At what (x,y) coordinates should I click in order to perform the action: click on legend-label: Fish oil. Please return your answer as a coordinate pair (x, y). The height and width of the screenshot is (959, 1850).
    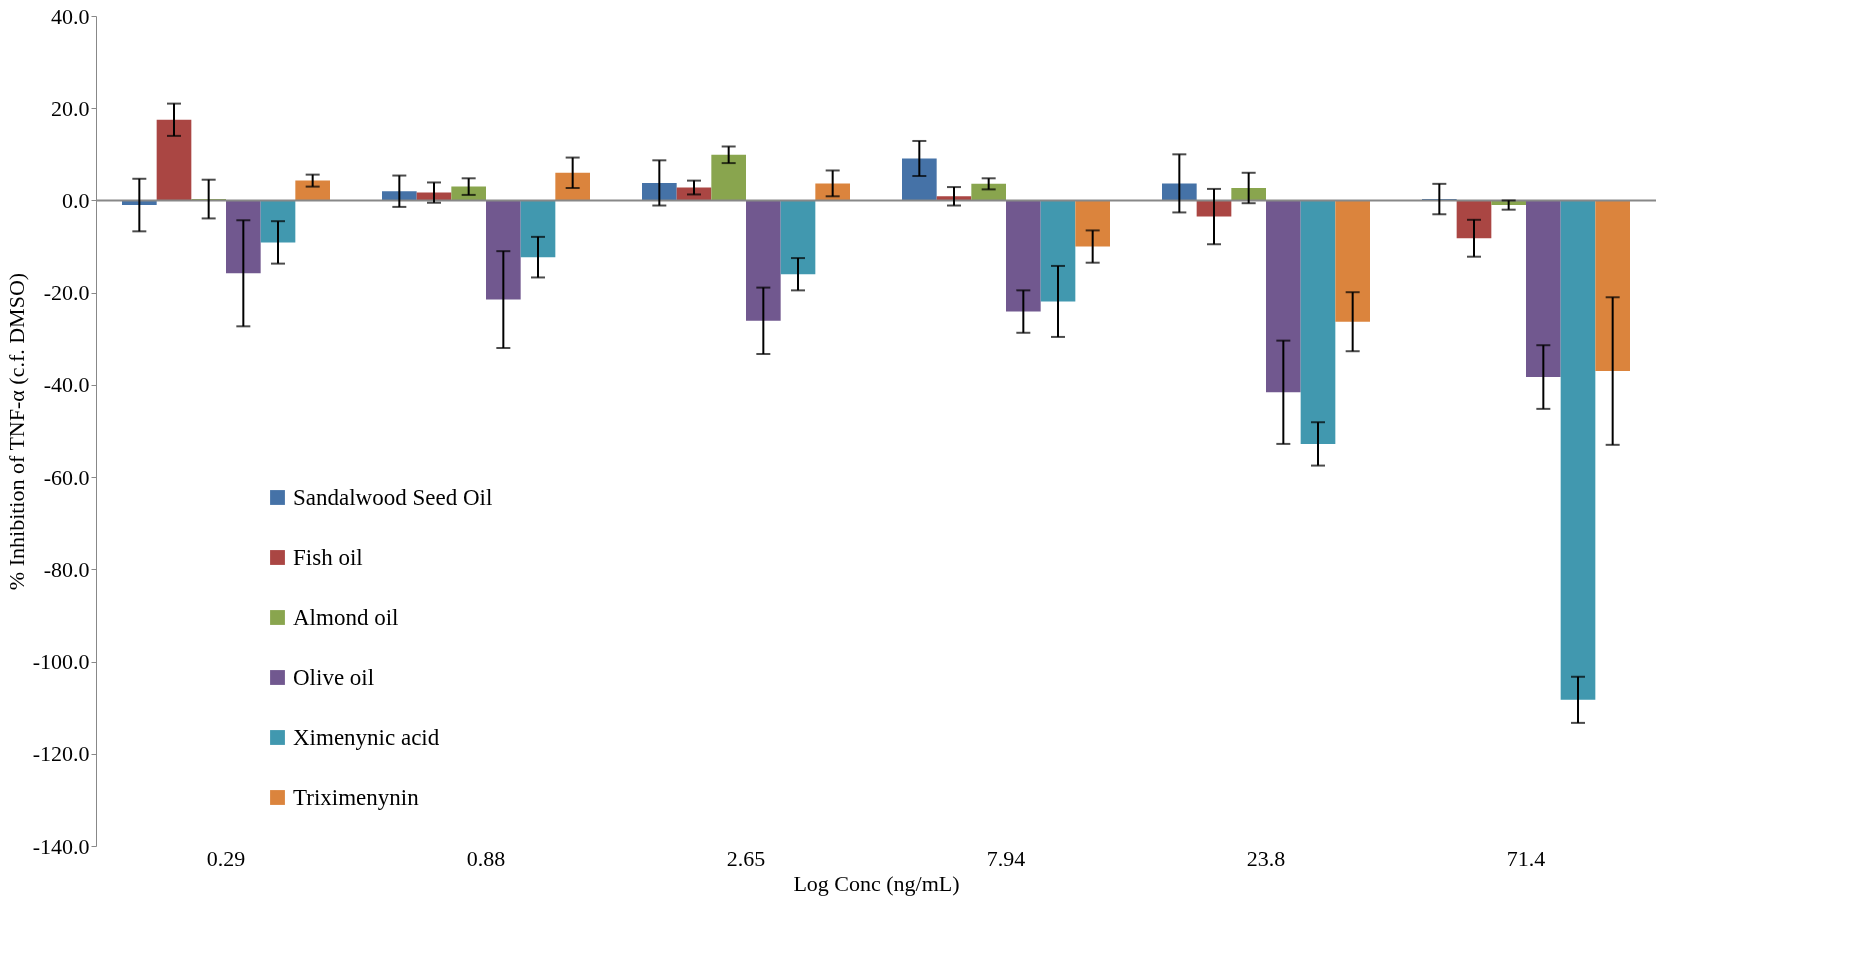
    Looking at the image, I should click on (328, 557).